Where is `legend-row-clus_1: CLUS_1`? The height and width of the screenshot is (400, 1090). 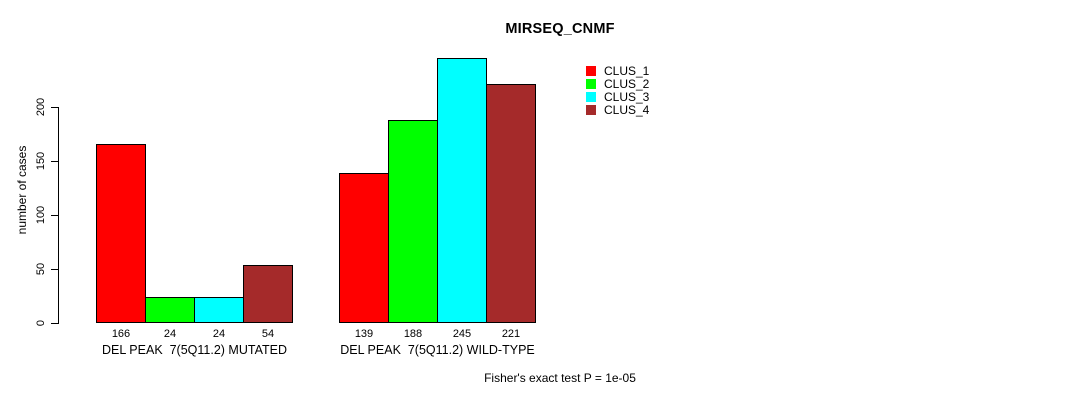 legend-row-clus_1: CLUS_1 is located at coordinates (618, 70).